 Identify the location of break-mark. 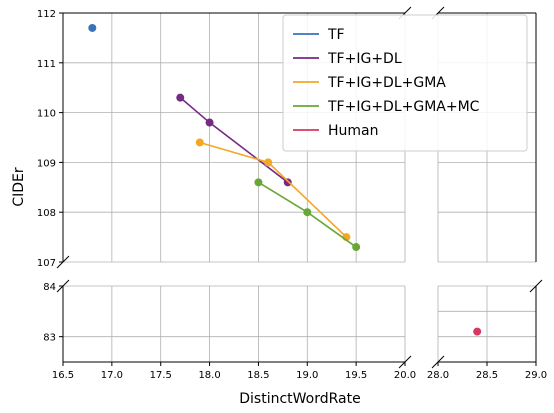
(536, 286).